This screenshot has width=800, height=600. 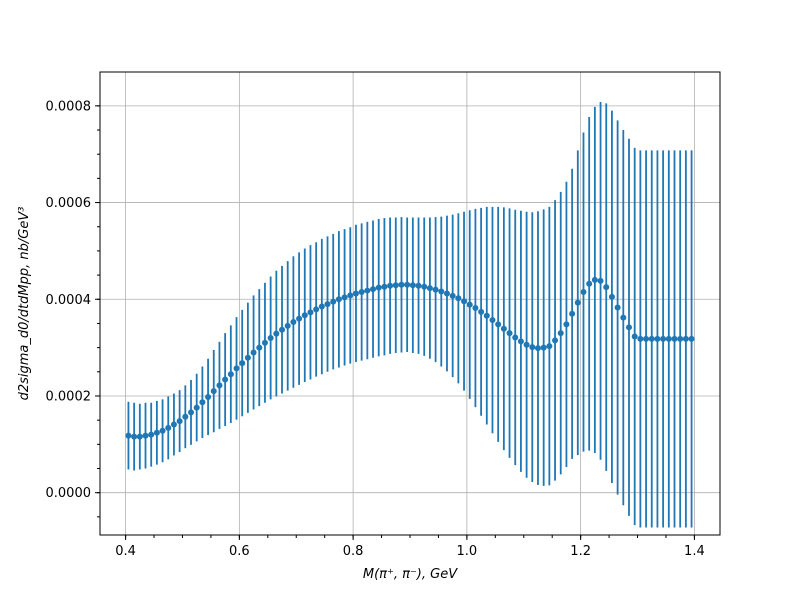 What do you see at coordinates (69, 396) in the screenshot?
I see `y-tick-label: 0.0002` at bounding box center [69, 396].